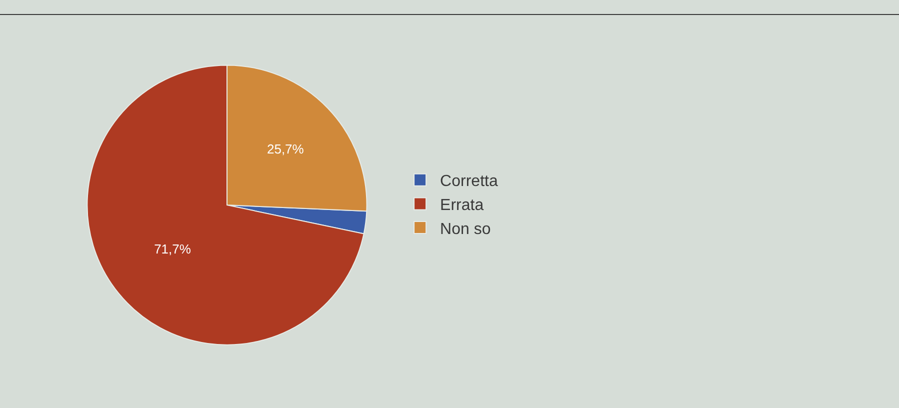 Image resolution: width=899 pixels, height=408 pixels. I want to click on data-label: 25,7%, so click(285, 148).